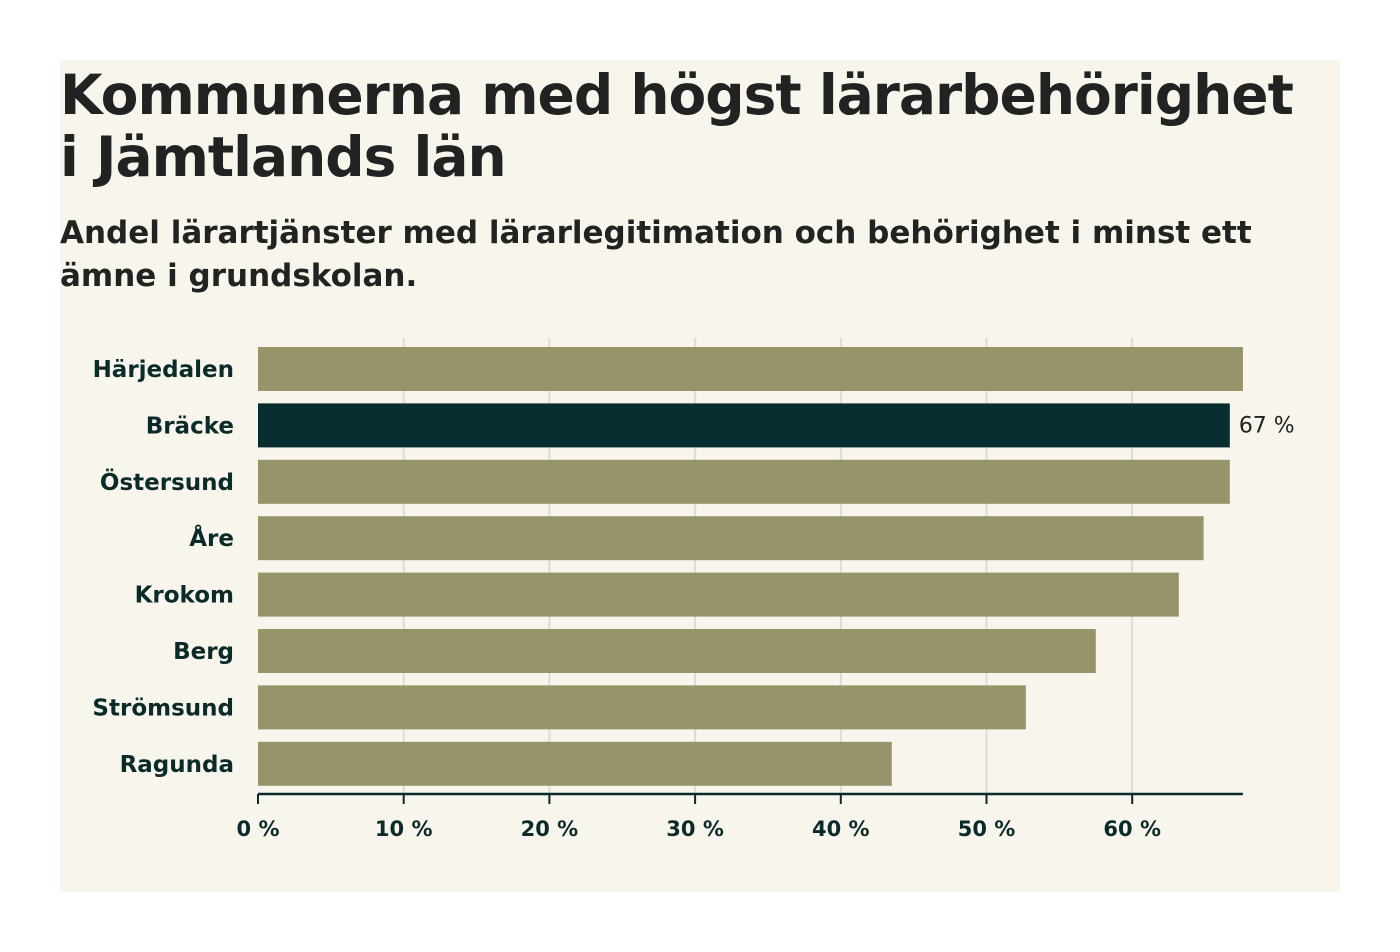 The image size is (1400, 952). Describe the element at coordinates (163, 708) in the screenshot. I see `category-label-stromsund: Strömsund` at that location.